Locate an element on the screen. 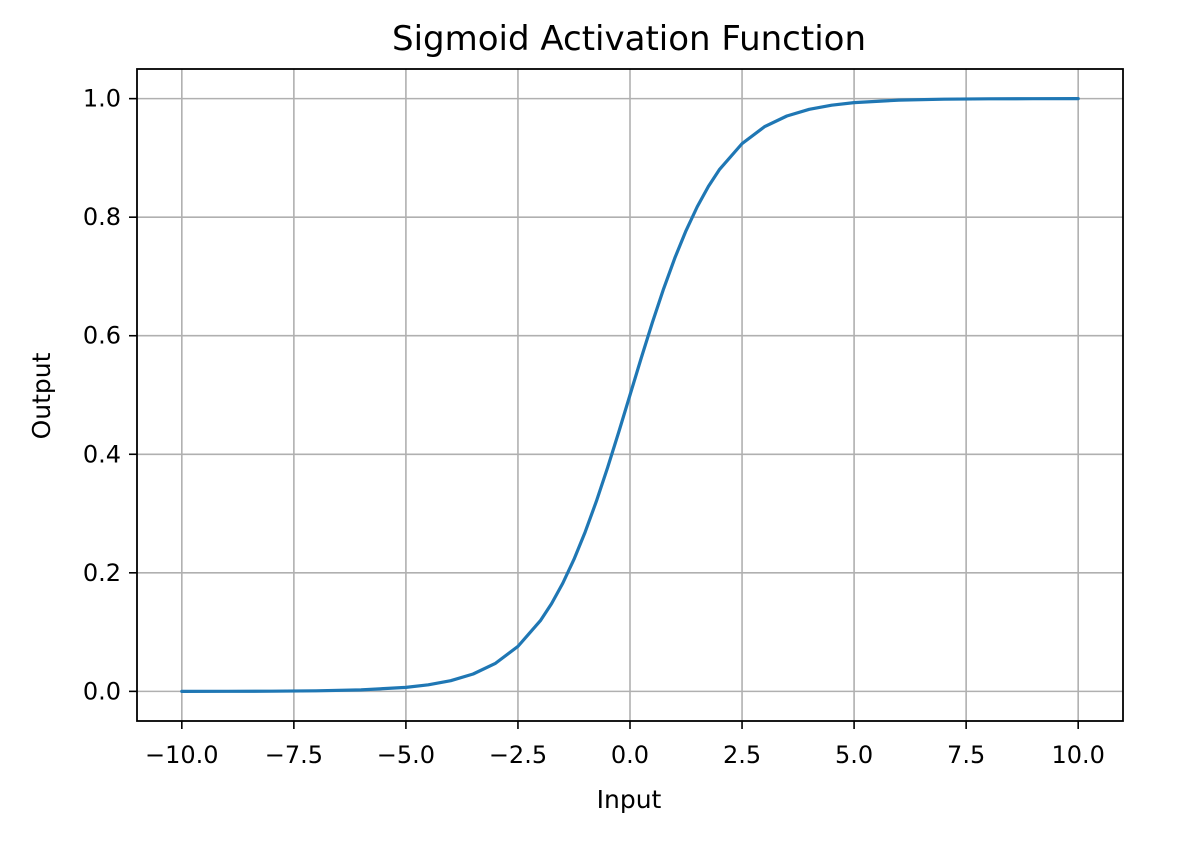 The width and height of the screenshot is (1200, 844). x-axis: −10.0 −7.5 −5.0 −2.5 0.0 2.5 5.0 7.5 10.0 is located at coordinates (625, 745).